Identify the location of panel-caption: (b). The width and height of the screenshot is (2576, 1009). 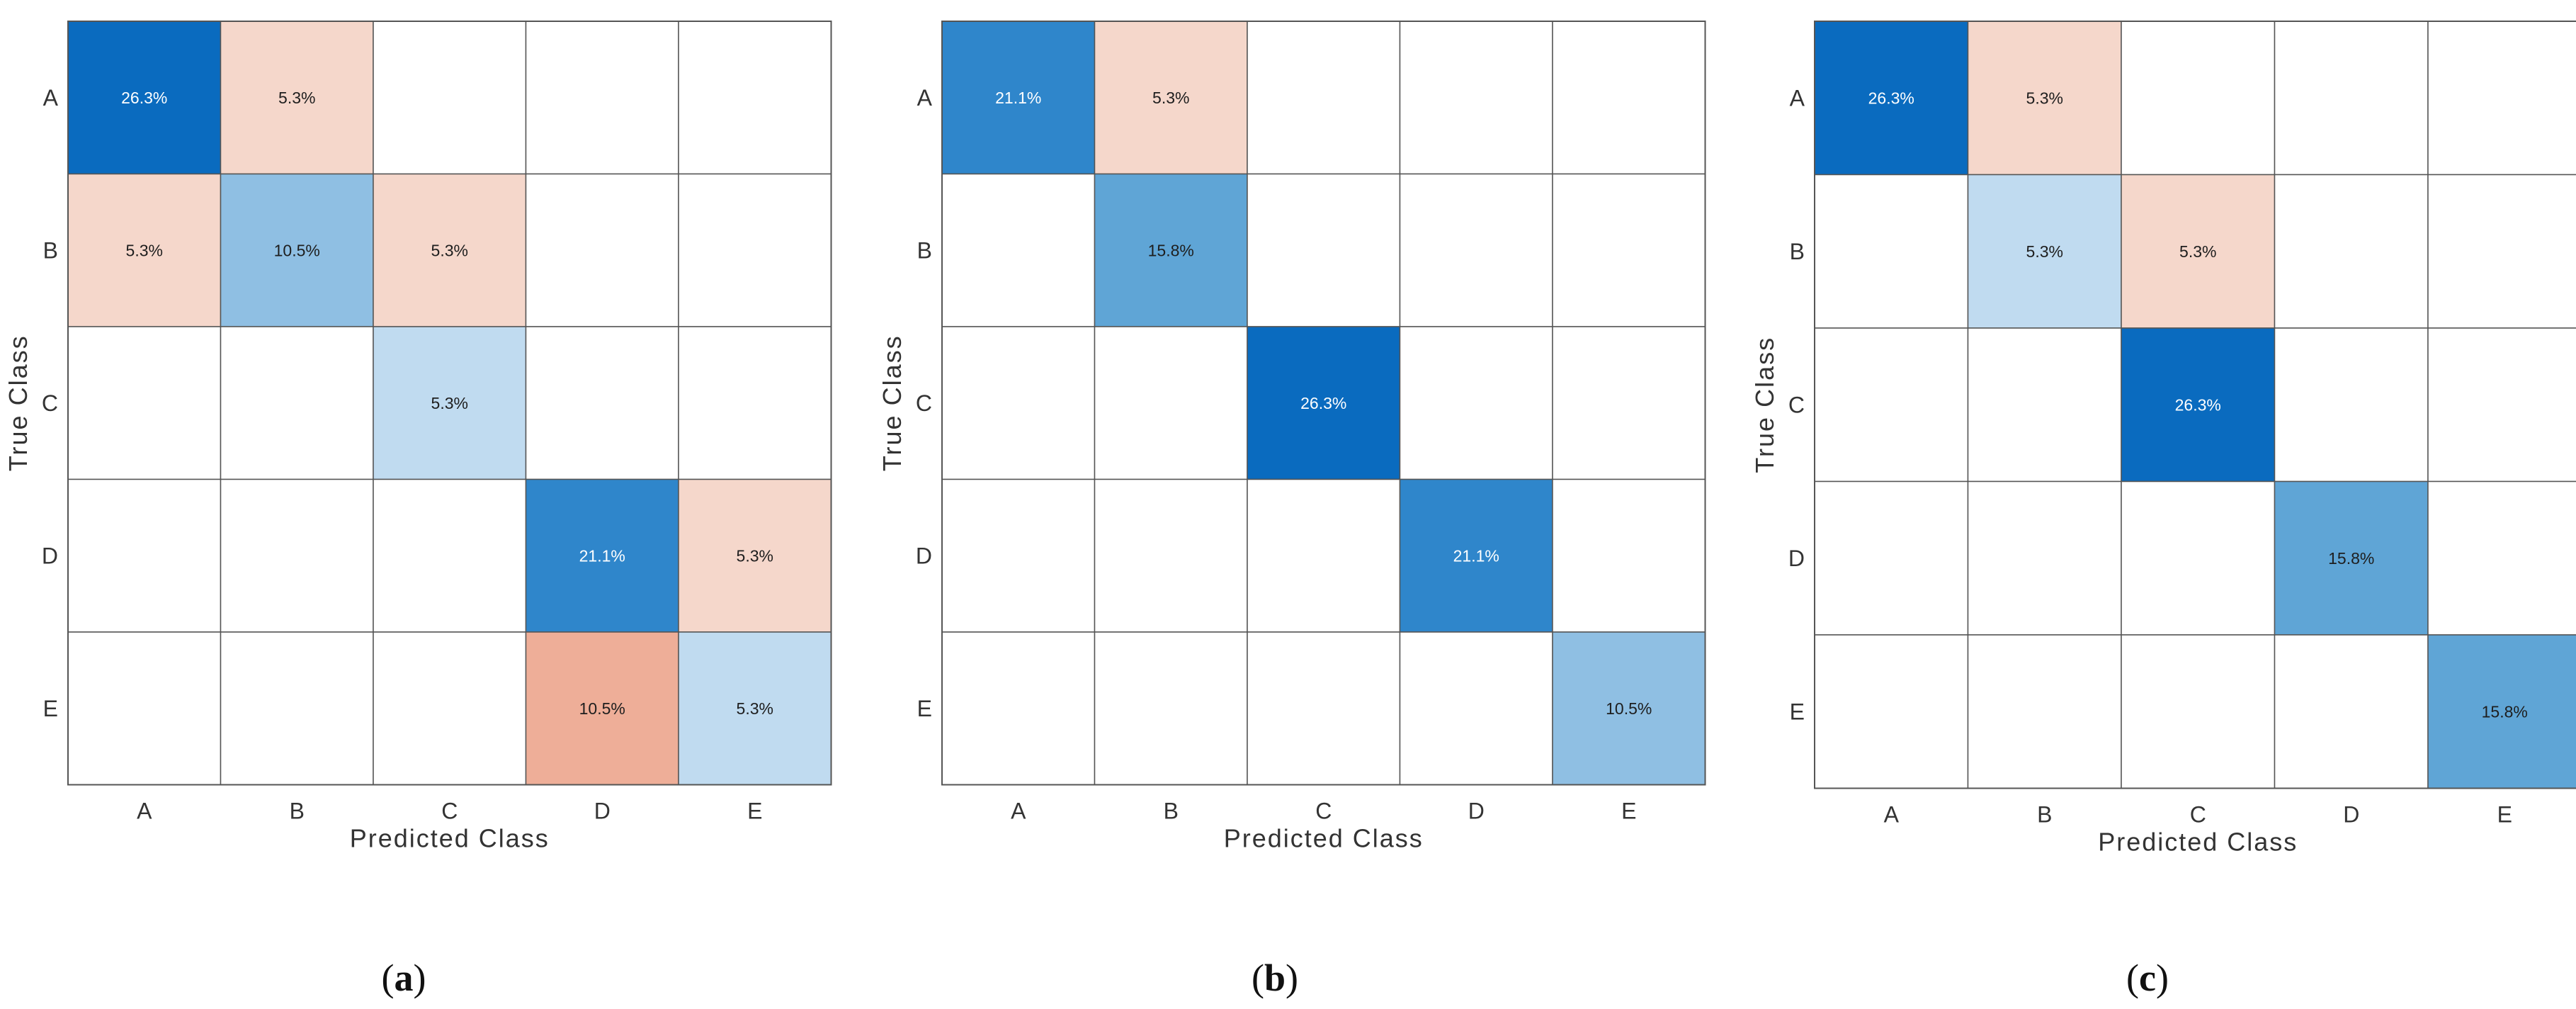
(1275, 978).